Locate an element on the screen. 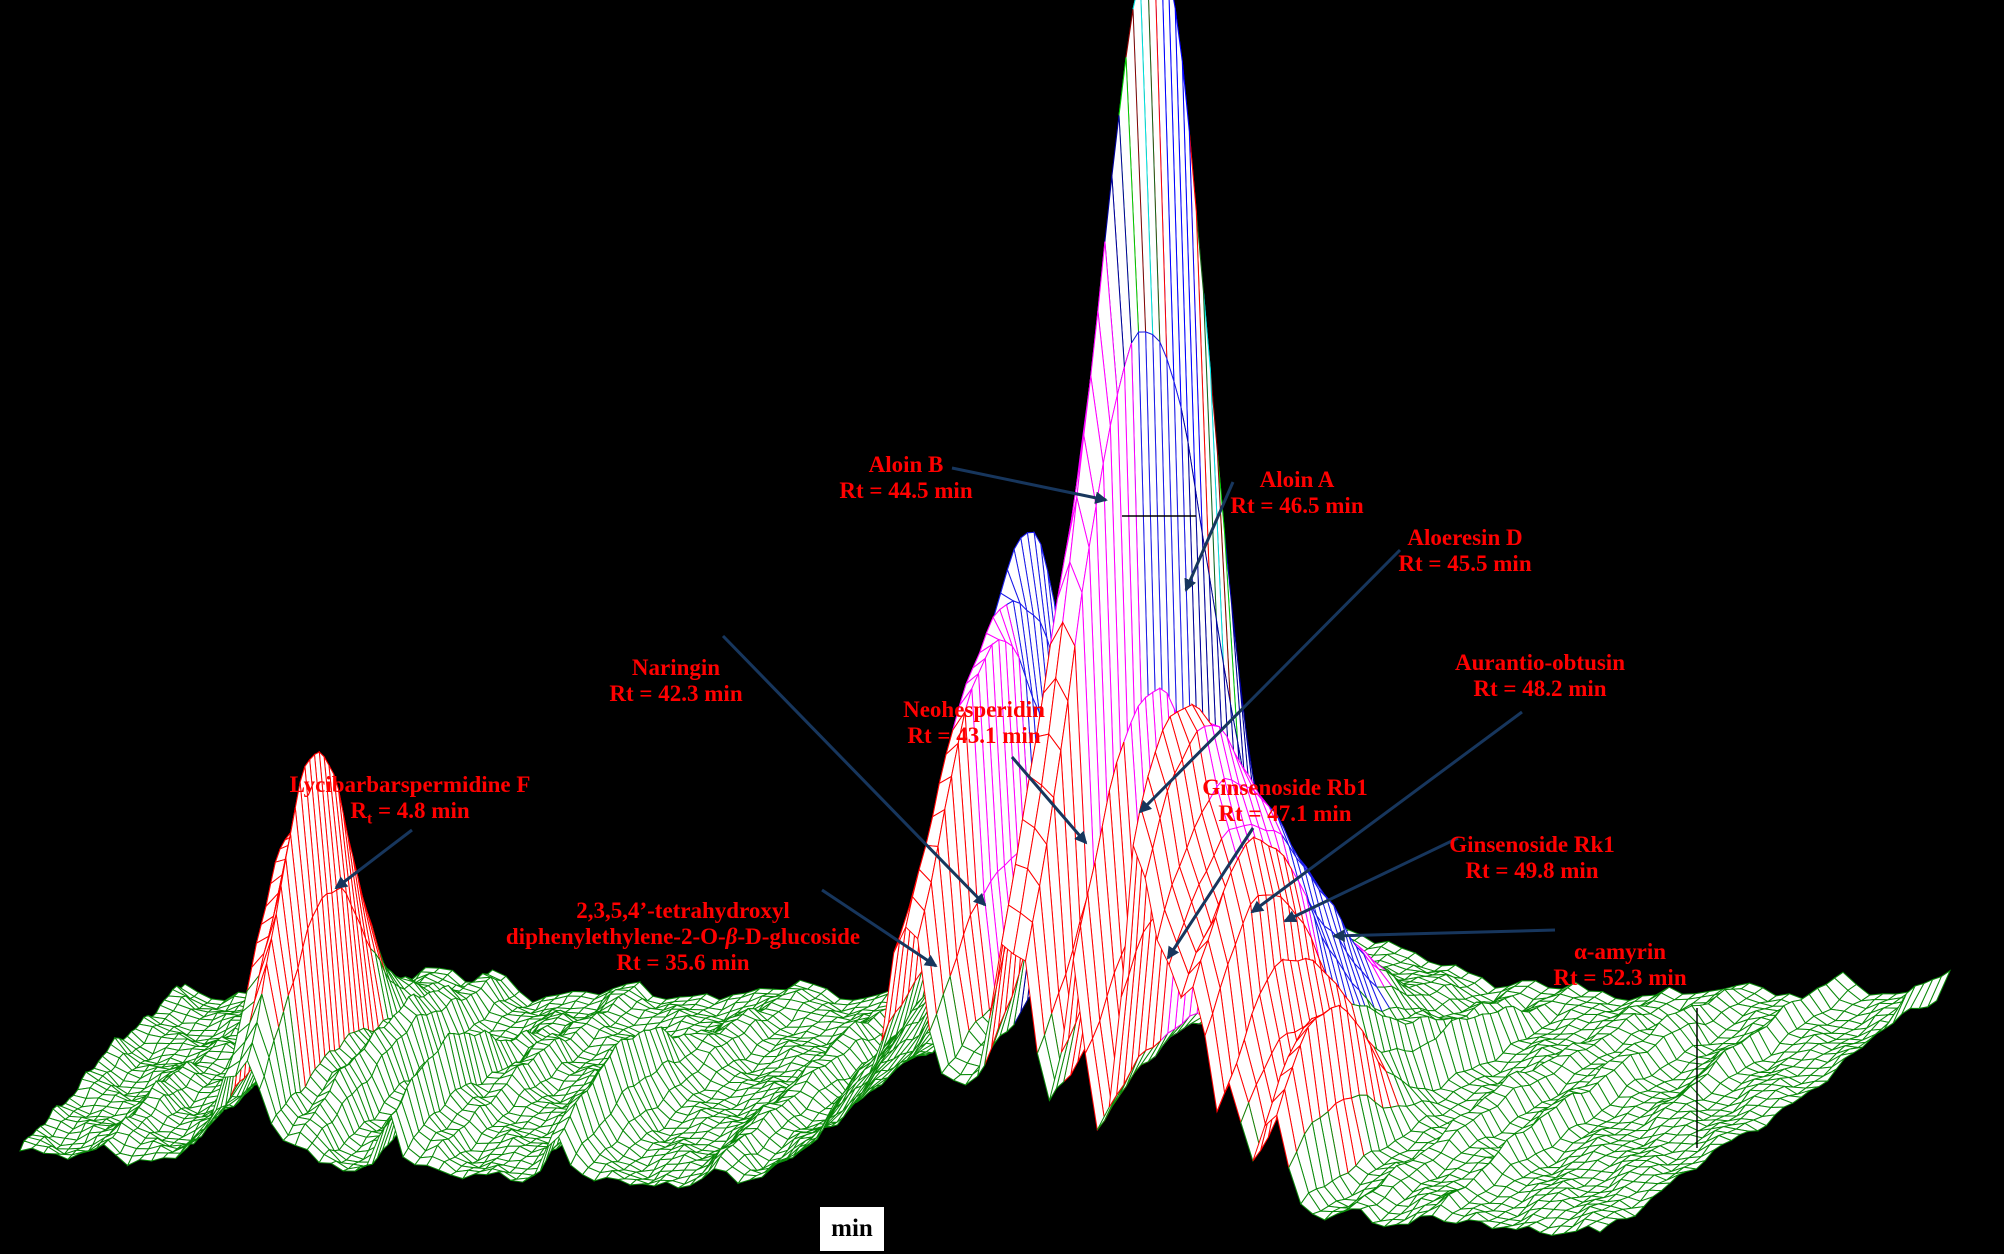  peak-label-aloeresin-d: Aloeresin D Rt = 45.5 min is located at coordinates (1465, 550).